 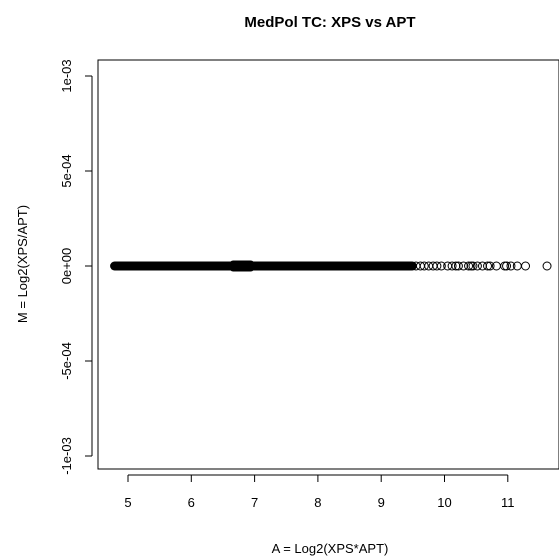 I want to click on y-tick-label: 5e-04, so click(x=66, y=170).